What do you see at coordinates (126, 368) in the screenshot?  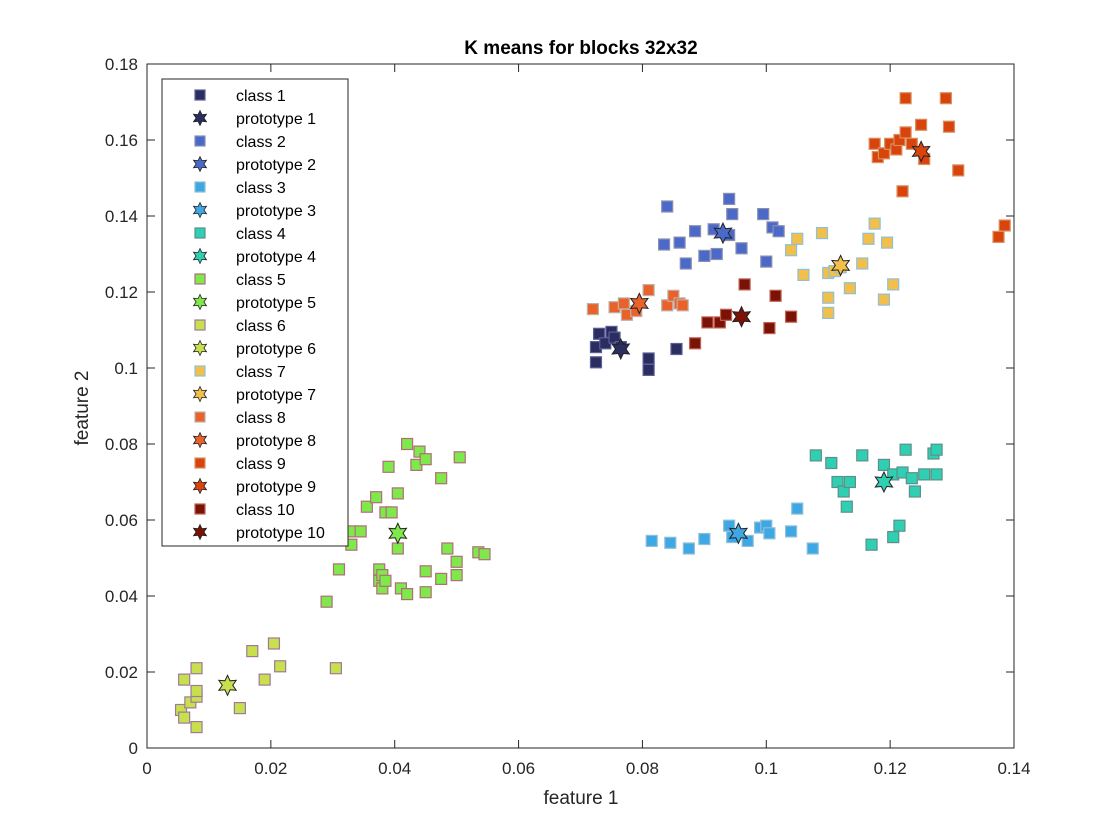 I see `y-tick-label: 0.1` at bounding box center [126, 368].